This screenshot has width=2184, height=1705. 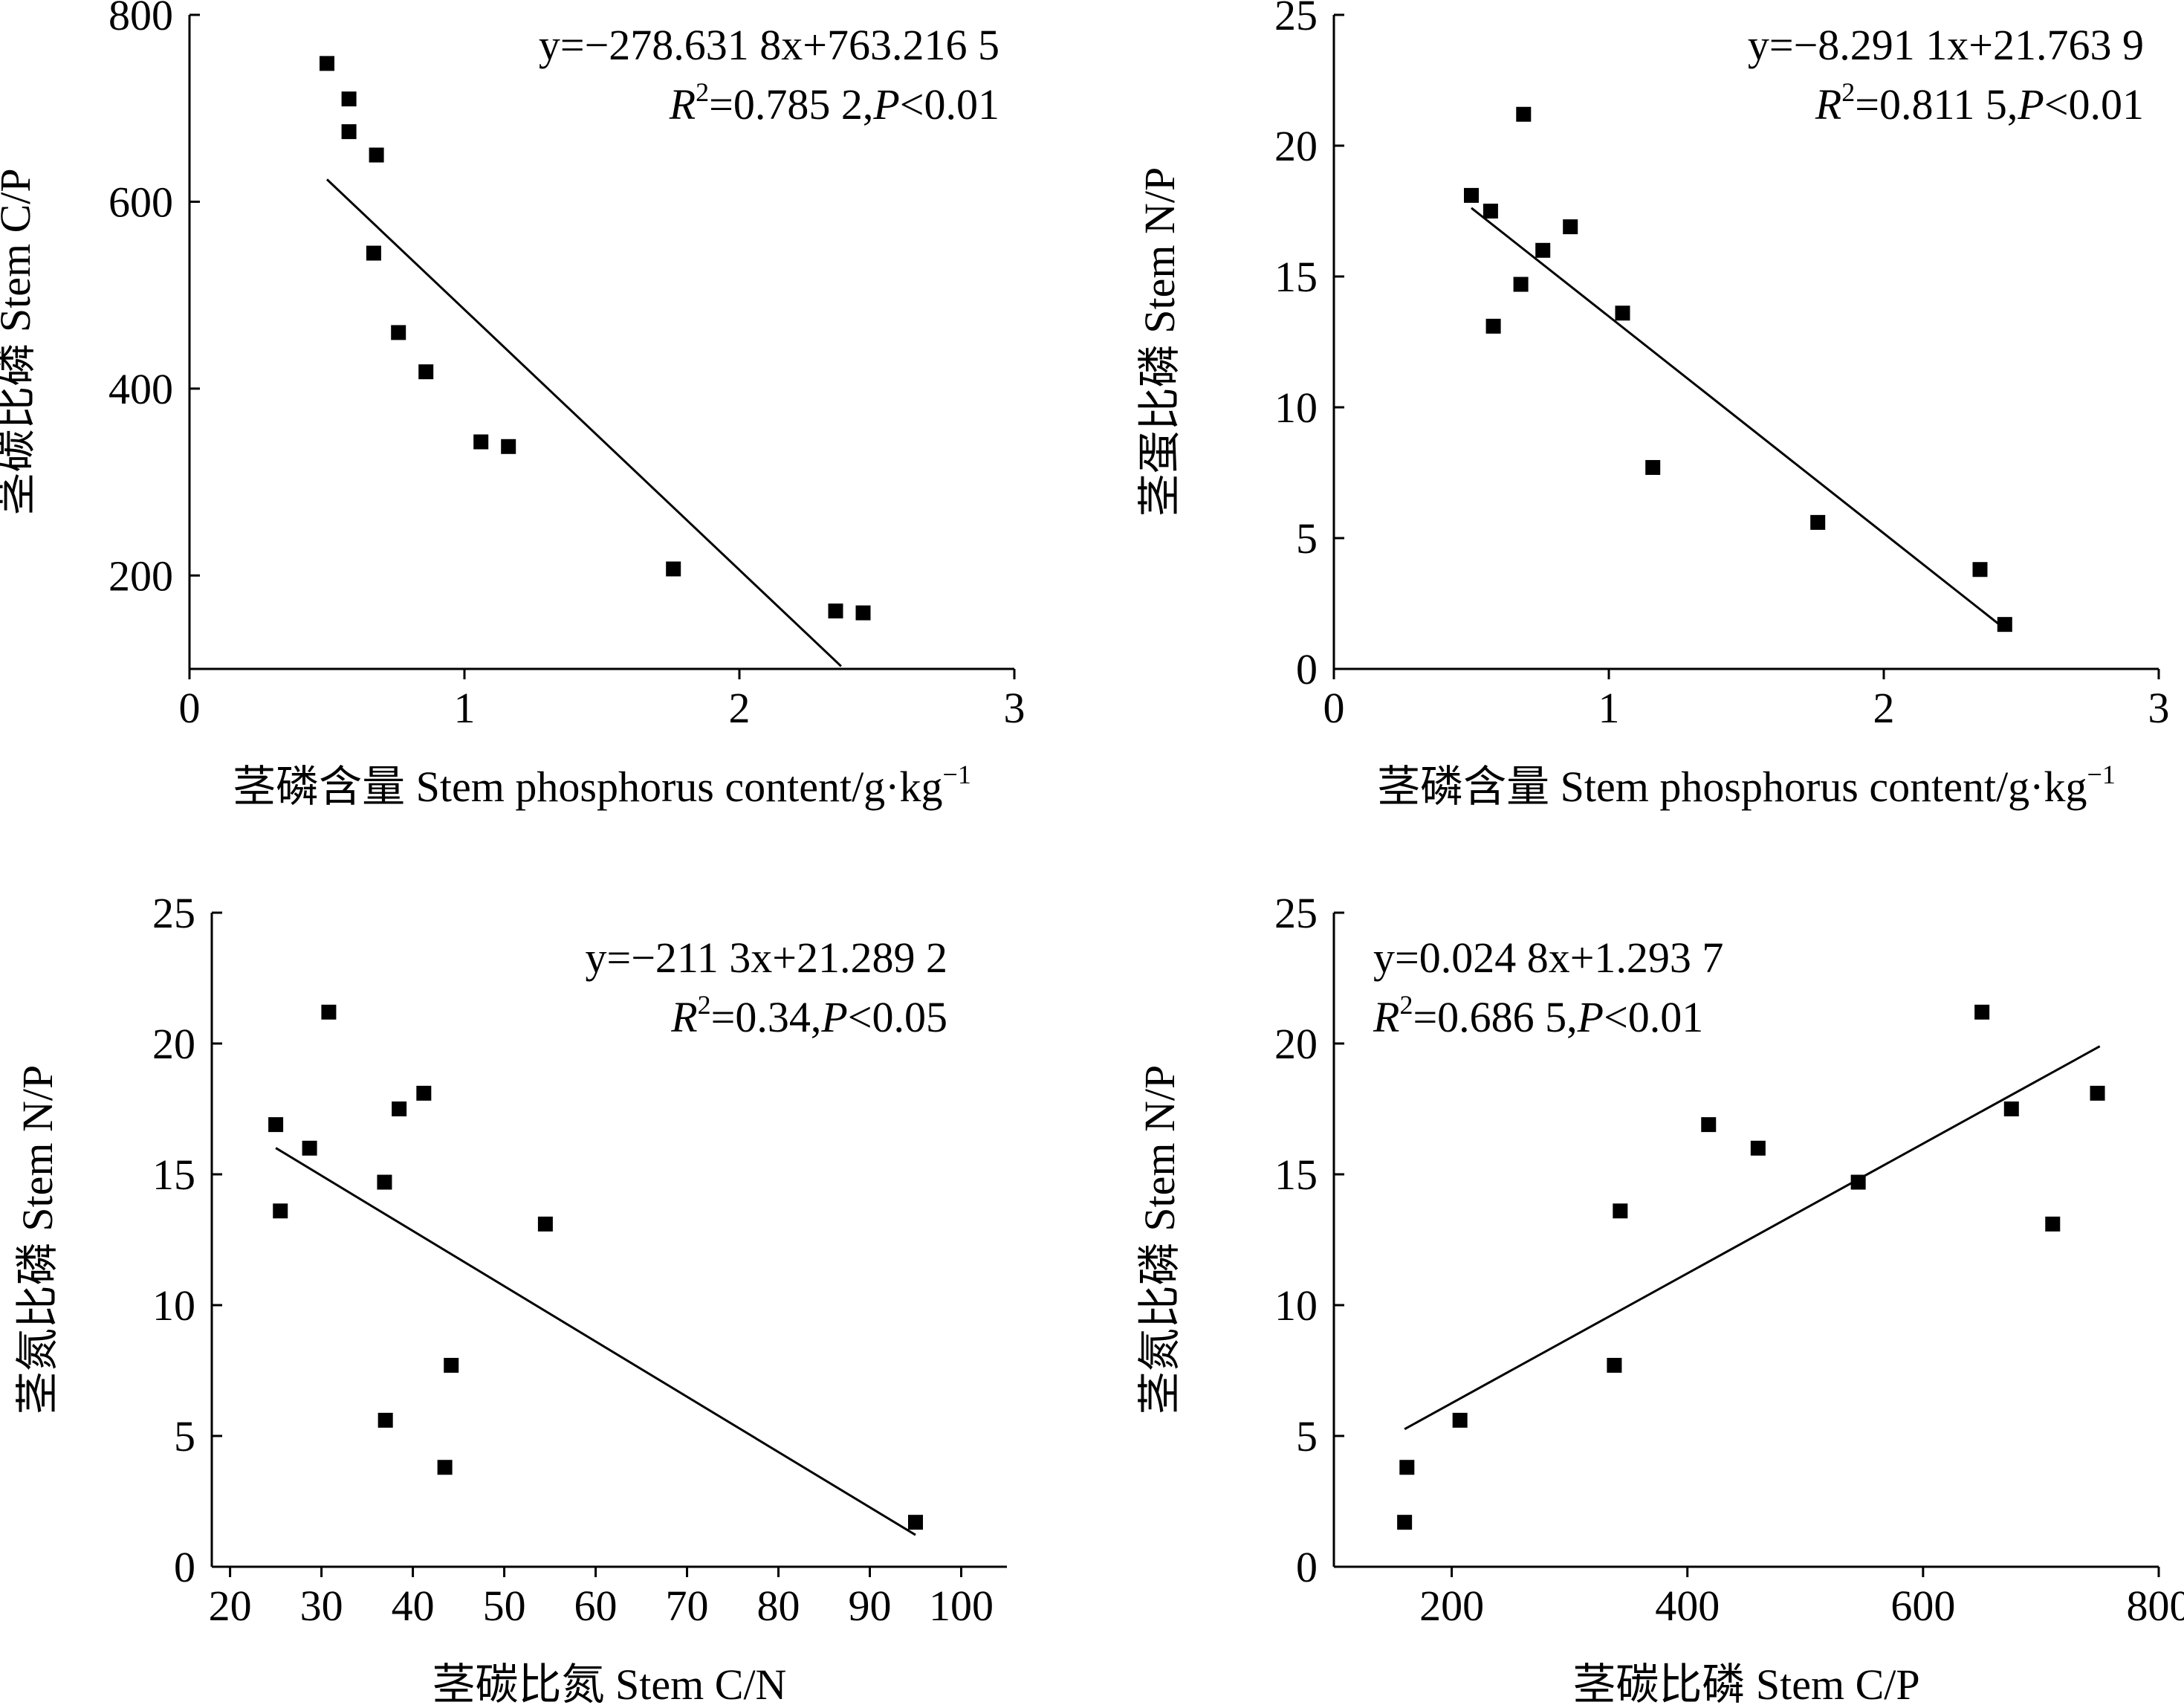 I want to click on regression-equation: y=−211 3x+21.289 2, so click(x=767, y=958).